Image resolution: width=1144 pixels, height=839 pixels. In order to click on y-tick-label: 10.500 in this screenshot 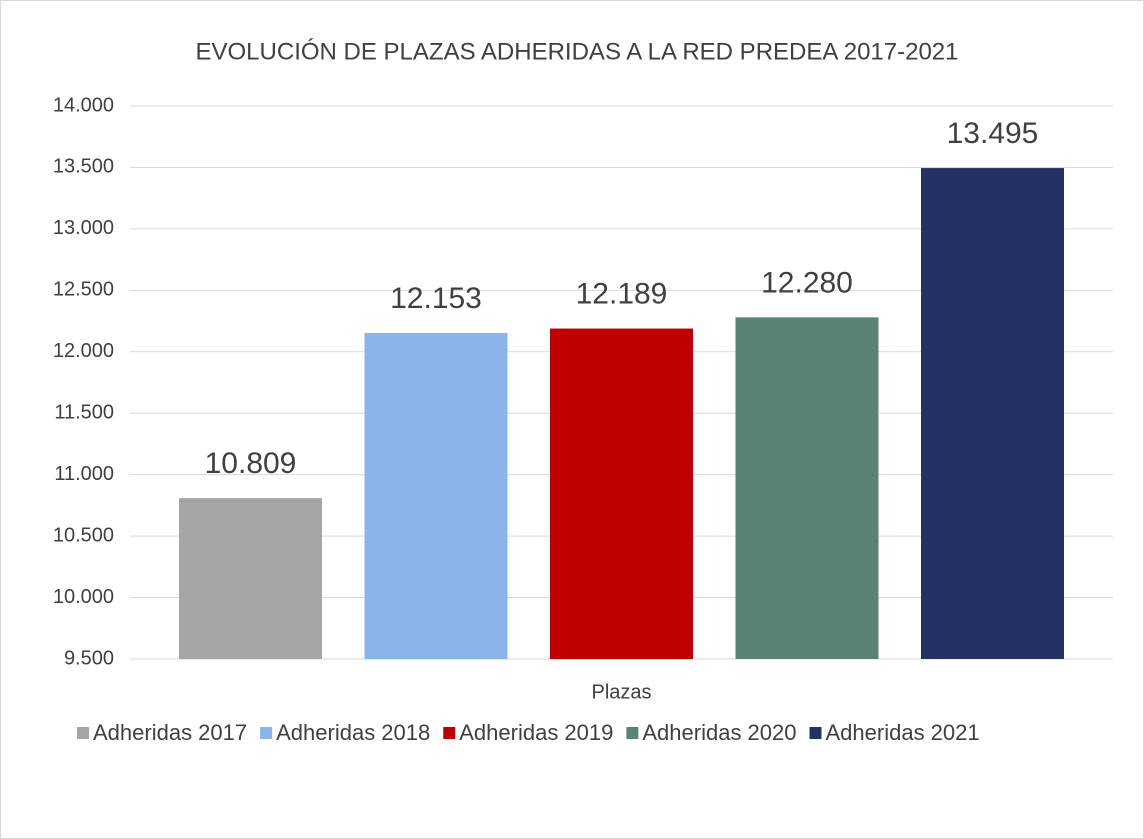, I will do `click(83, 535)`.